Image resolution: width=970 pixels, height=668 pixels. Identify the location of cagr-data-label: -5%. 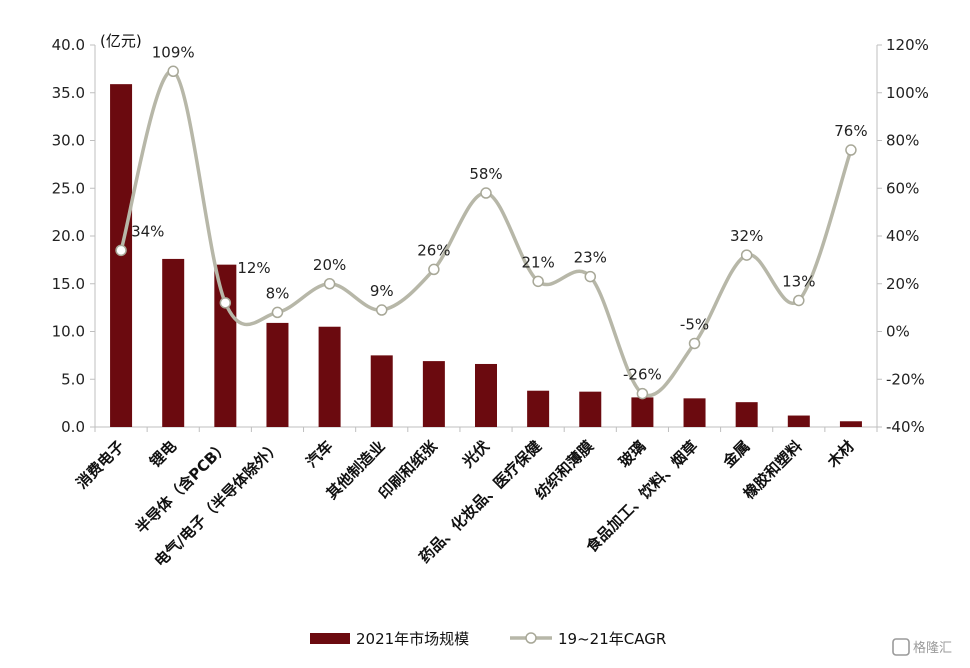
(694, 324).